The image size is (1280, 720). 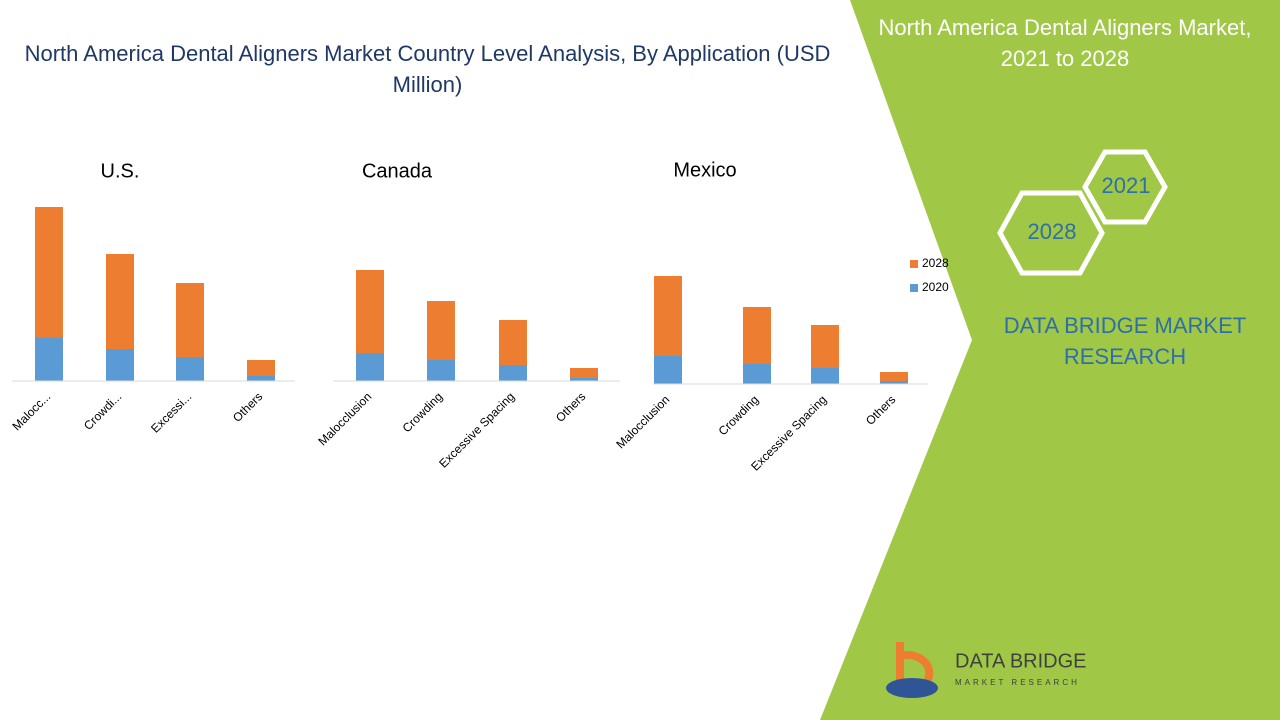 I want to click on legend-label: 2020, so click(x=935, y=287).